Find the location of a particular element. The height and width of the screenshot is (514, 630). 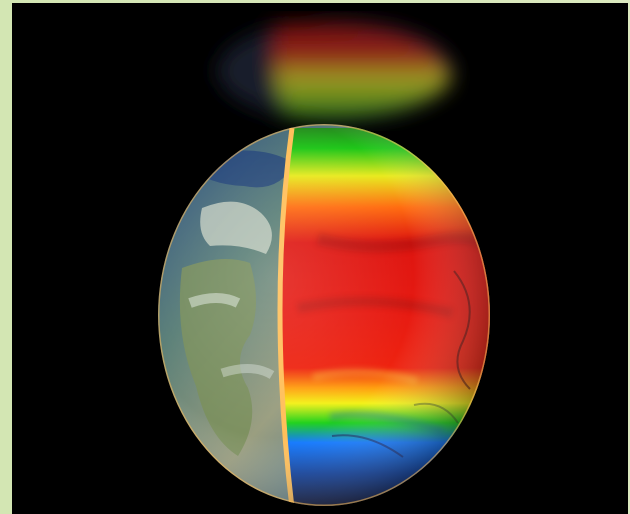

reflection-cap is located at coordinates (335, 71).